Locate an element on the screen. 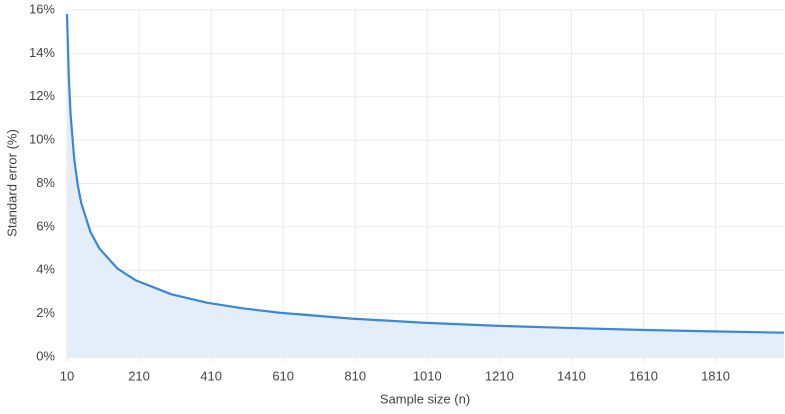 This screenshot has width=785, height=414. y-tick-label: 14% is located at coordinates (42, 52).